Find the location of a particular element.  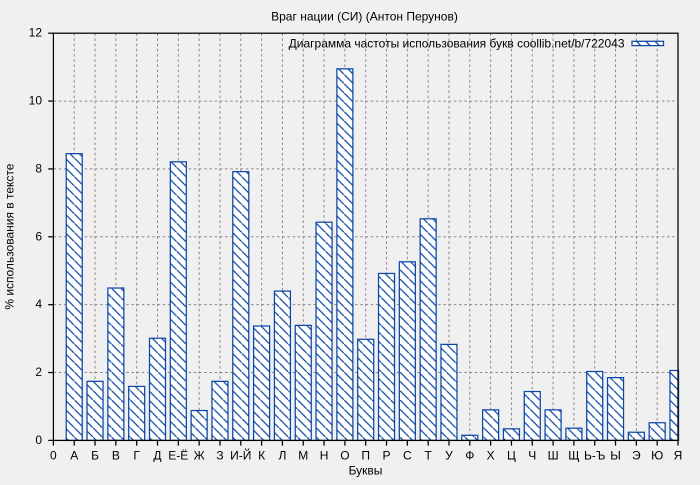

svg-text: Б is located at coordinates (95, 456).